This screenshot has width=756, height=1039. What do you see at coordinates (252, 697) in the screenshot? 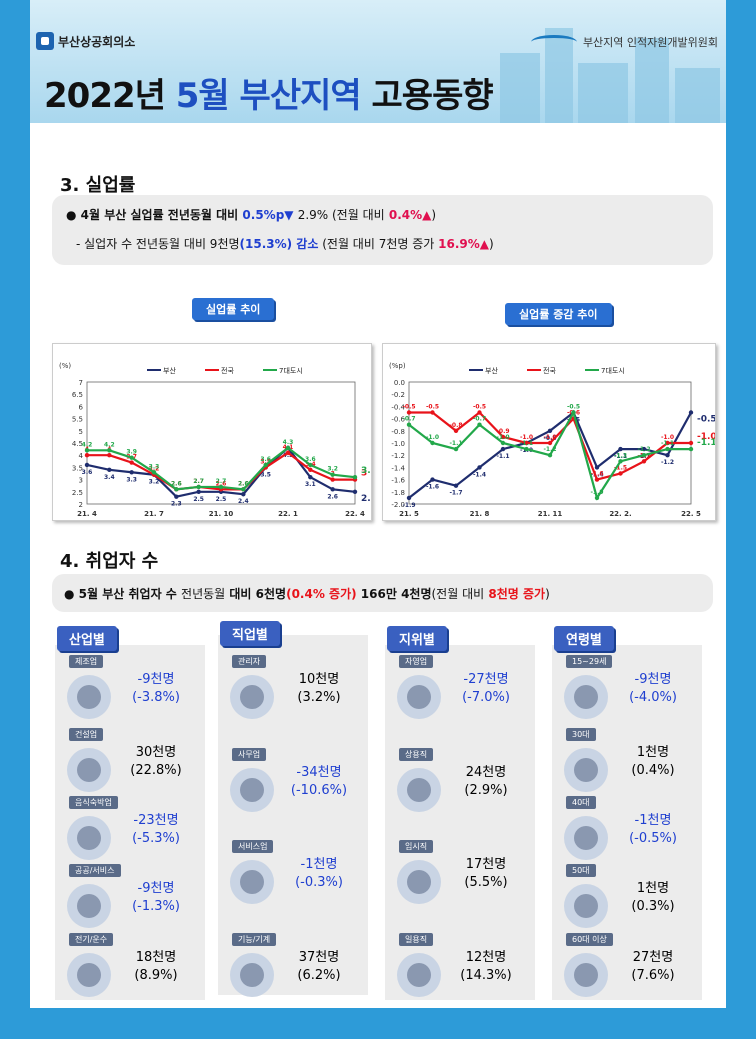
I see `manager-icon` at bounding box center [252, 697].